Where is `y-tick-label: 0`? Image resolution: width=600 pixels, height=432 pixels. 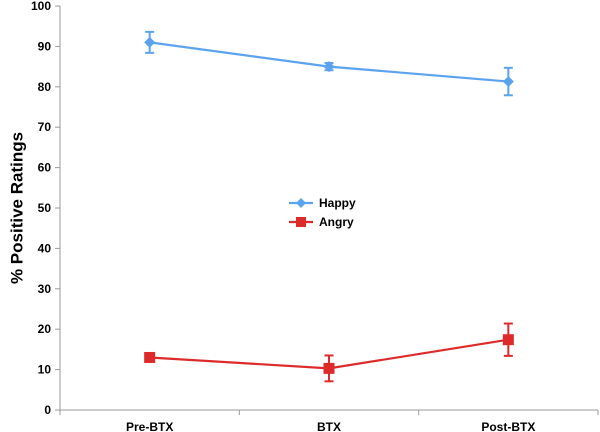
y-tick-label: 0 is located at coordinates (47, 410).